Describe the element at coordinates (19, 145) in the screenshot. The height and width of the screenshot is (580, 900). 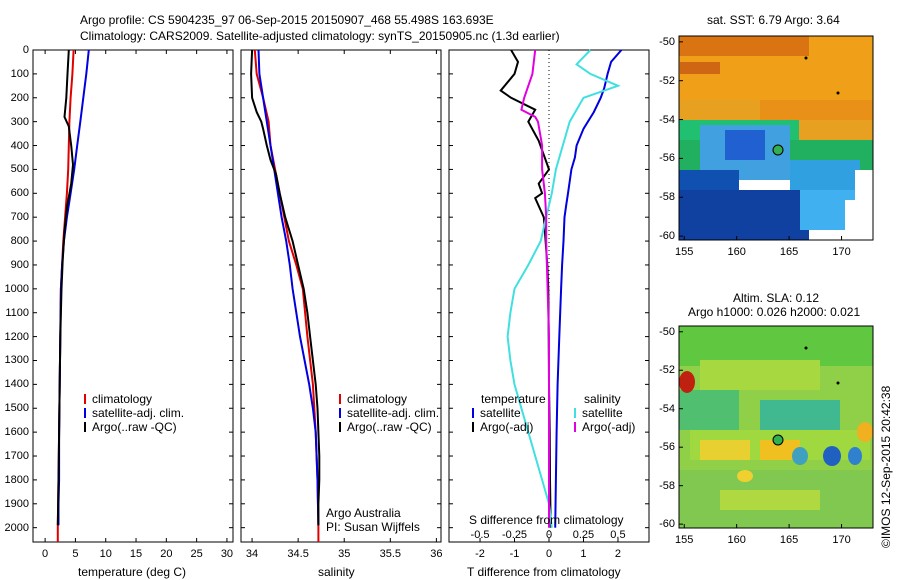
I see `depth-tick-label: 400` at that location.